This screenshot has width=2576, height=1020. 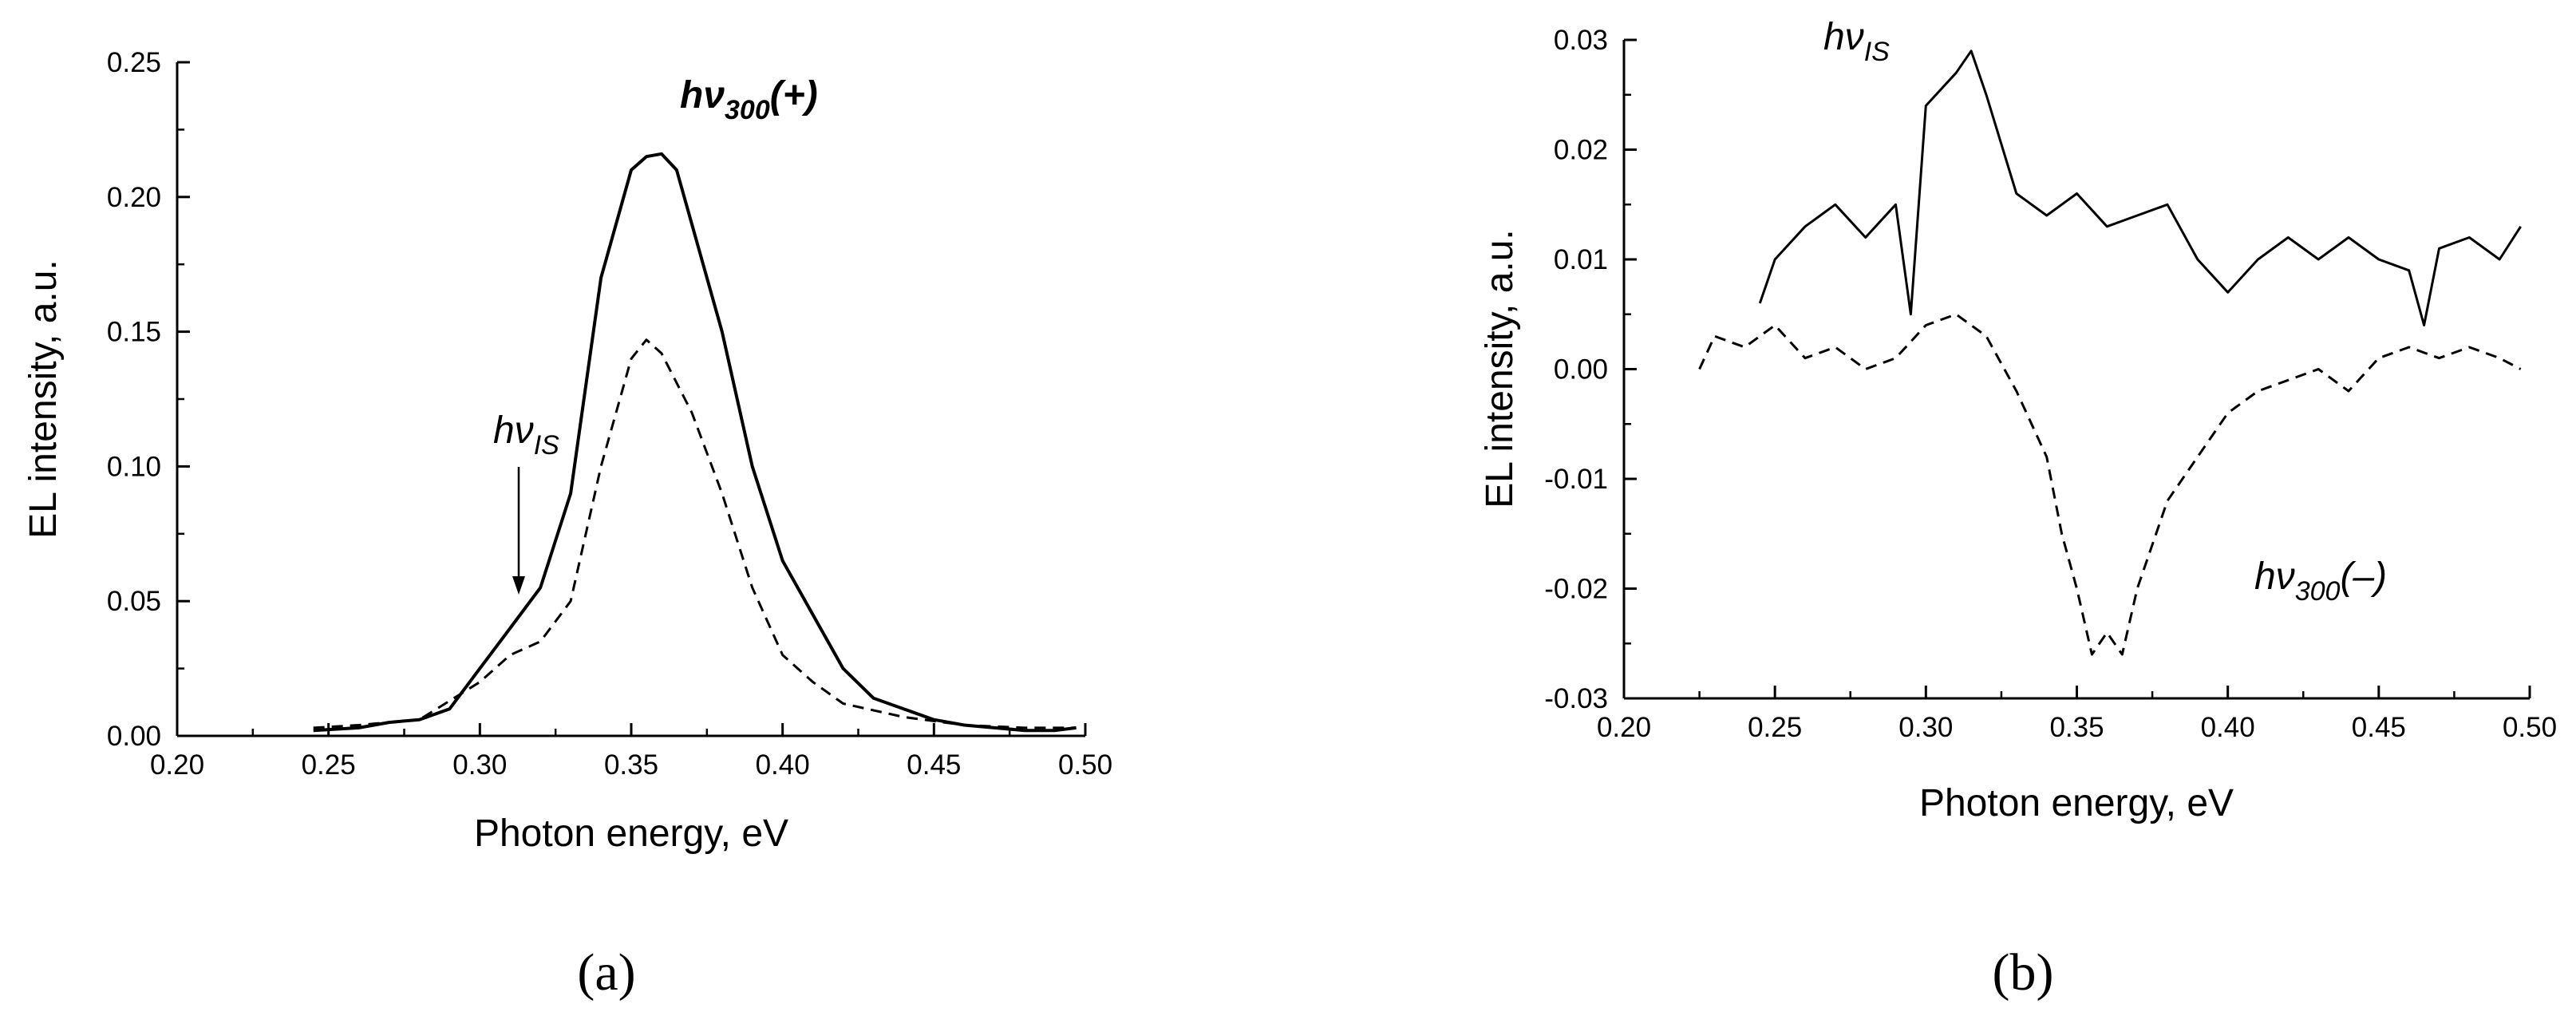 What do you see at coordinates (1581, 150) in the screenshot?
I see `y-tick-label-b: 0.02` at bounding box center [1581, 150].